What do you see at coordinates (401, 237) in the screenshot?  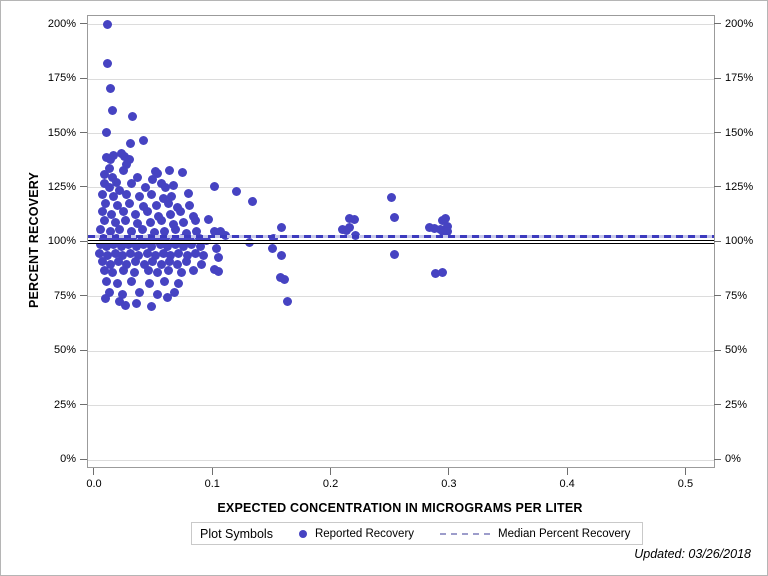 I see `median-percent-recovery-line` at bounding box center [401, 237].